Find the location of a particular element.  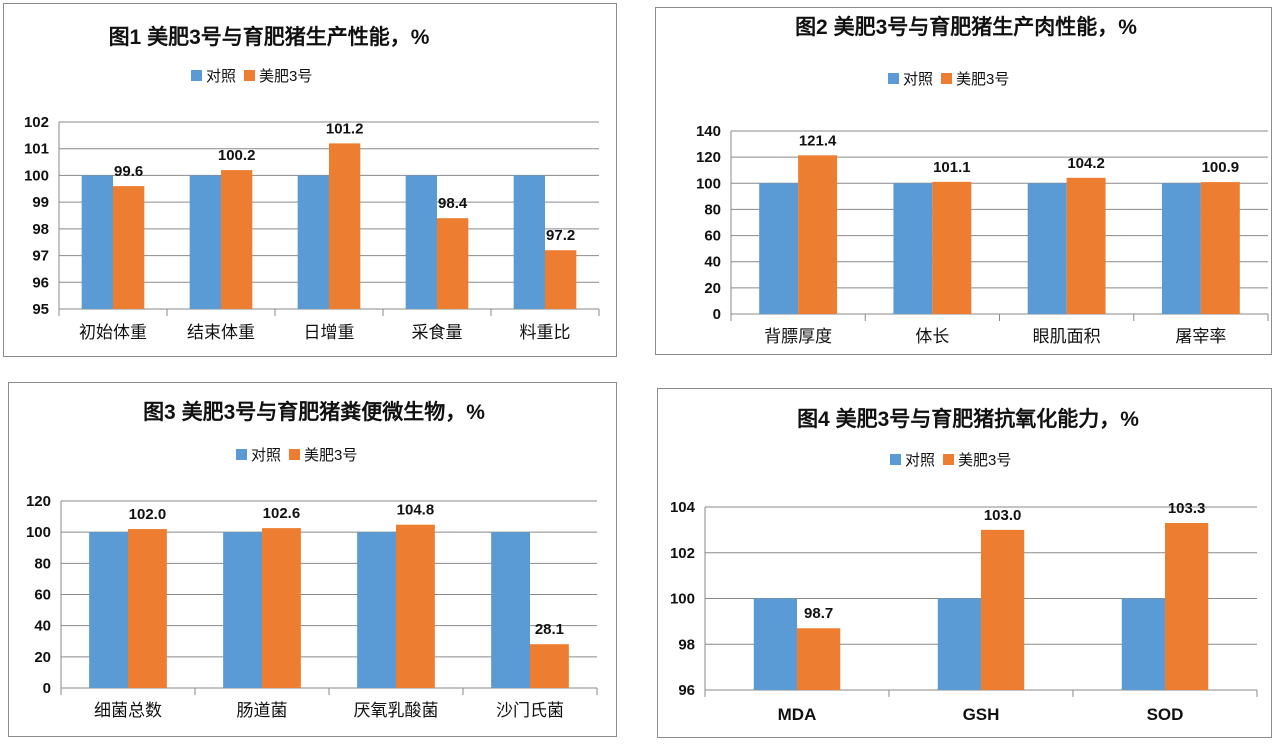

chart-title: 图2 美肥3号与育肥猪生产肉性能，% is located at coordinates (966, 27).